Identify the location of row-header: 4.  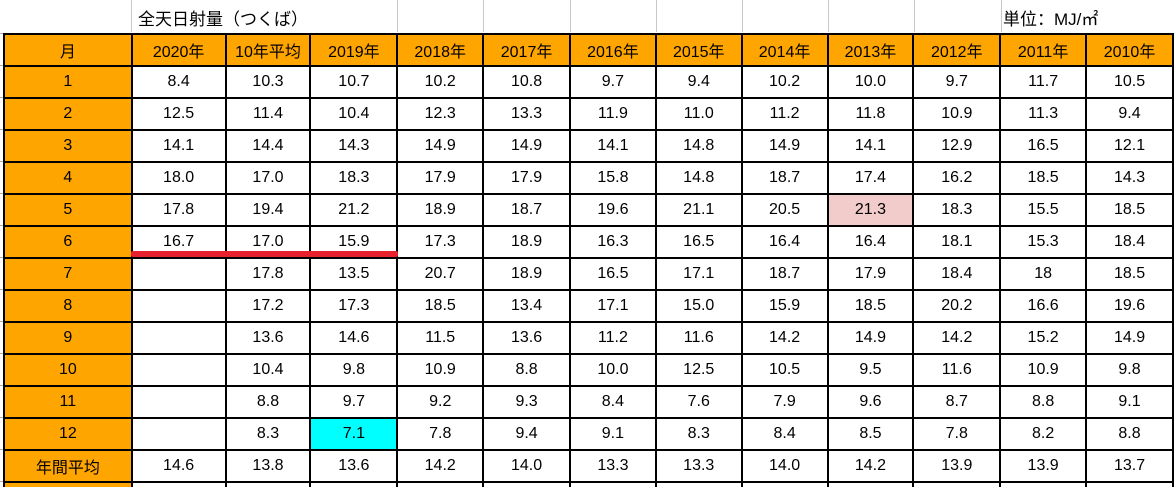
(68, 178).